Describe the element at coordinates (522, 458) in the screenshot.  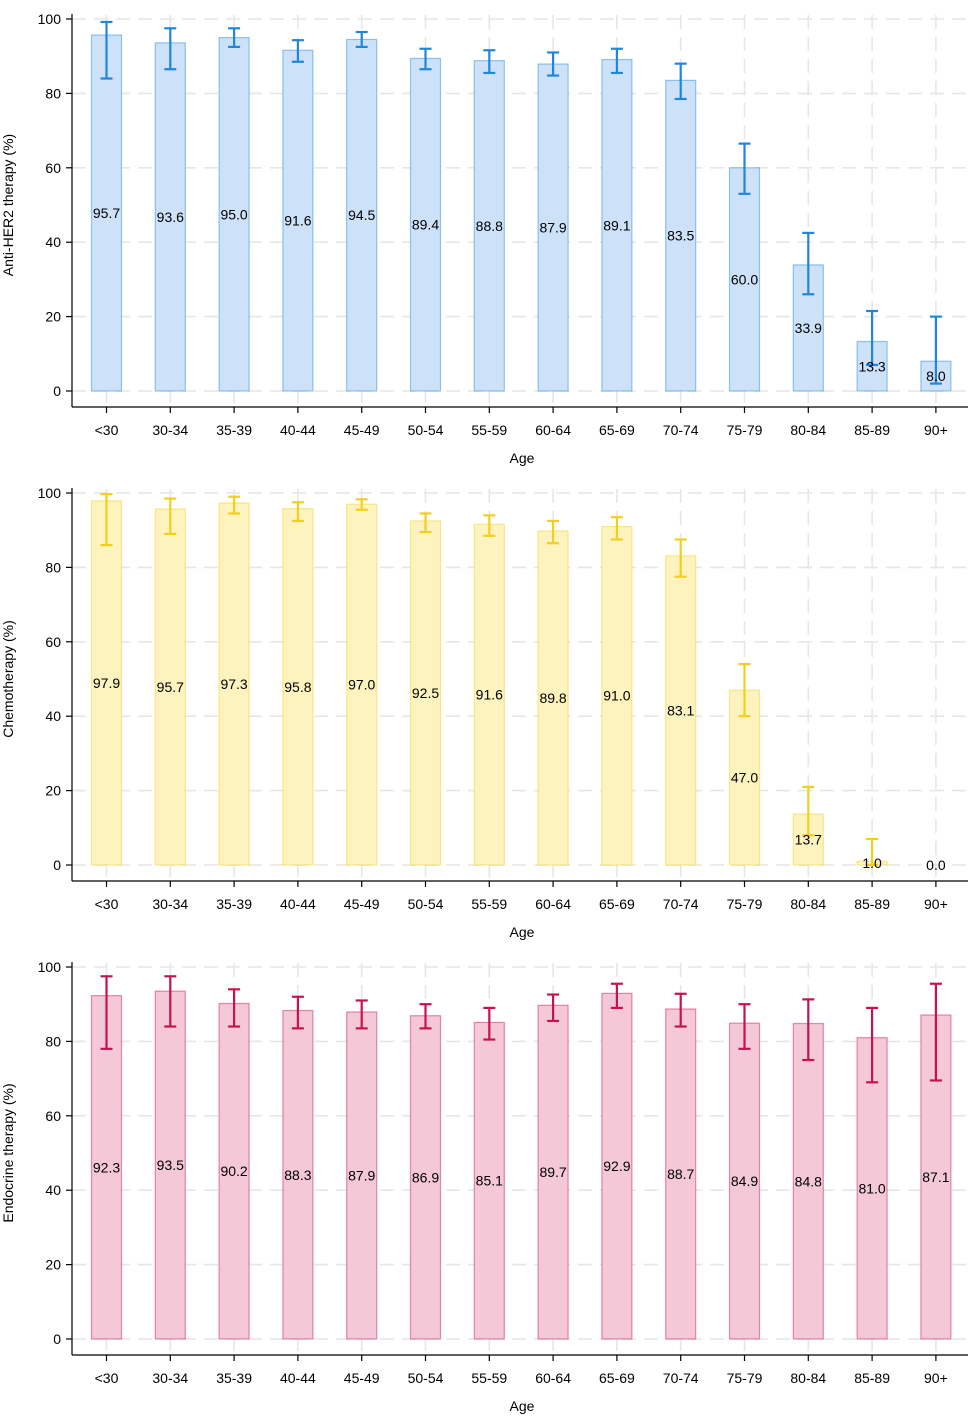
I see `x-axis-title: Age` at that location.